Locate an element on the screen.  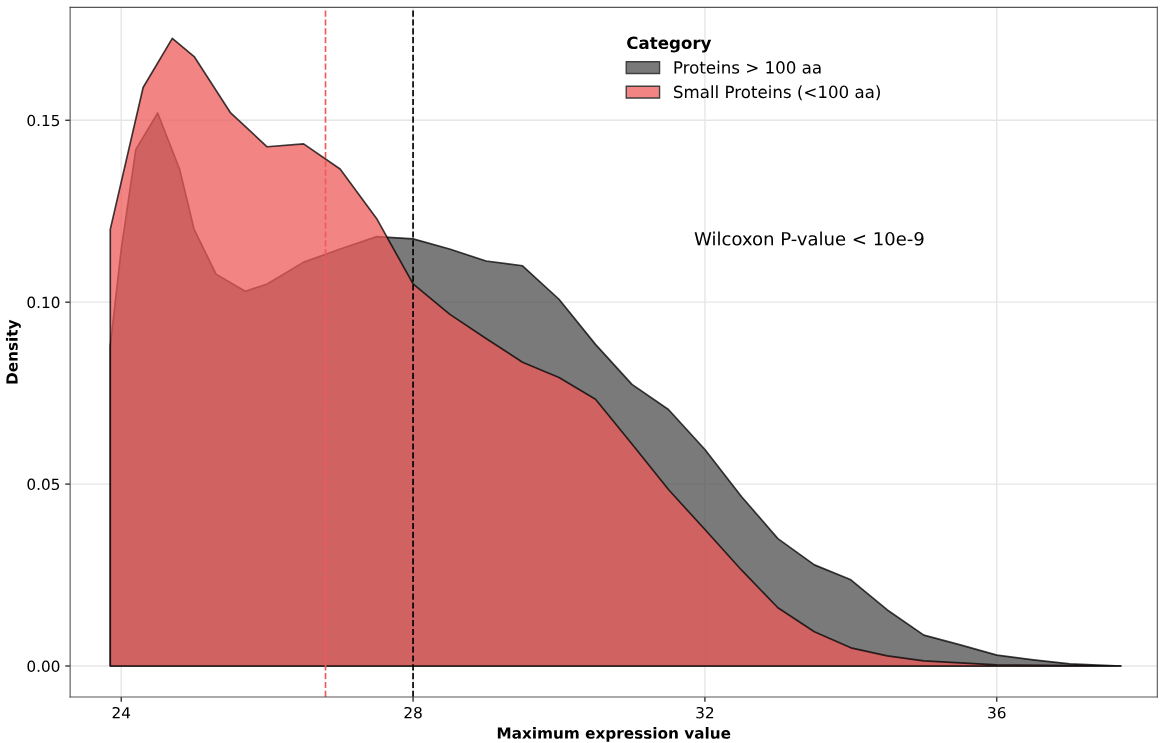
y-tick-label: 0.10 is located at coordinates (43, 302).